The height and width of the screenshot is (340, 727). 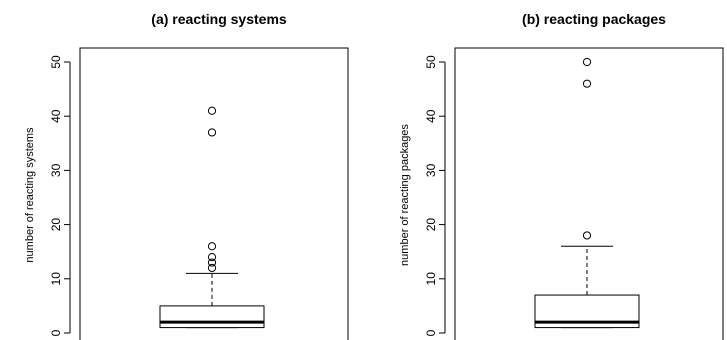 What do you see at coordinates (219, 19) in the screenshot?
I see `chart-title: (a) reacting systems` at bounding box center [219, 19].